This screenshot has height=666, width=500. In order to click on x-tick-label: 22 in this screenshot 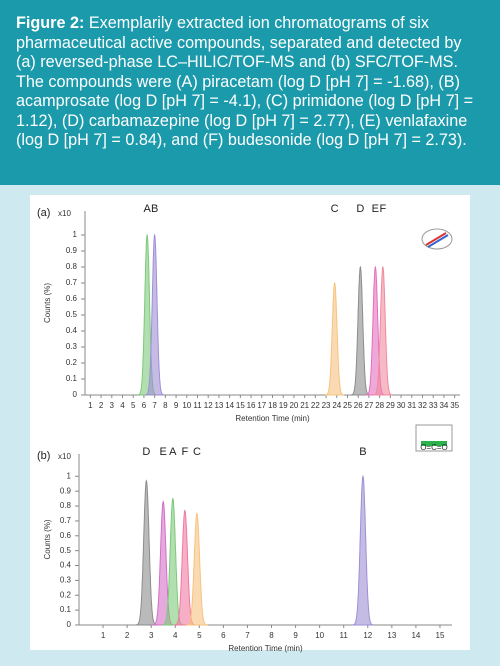, I will do `click(315, 405)`.